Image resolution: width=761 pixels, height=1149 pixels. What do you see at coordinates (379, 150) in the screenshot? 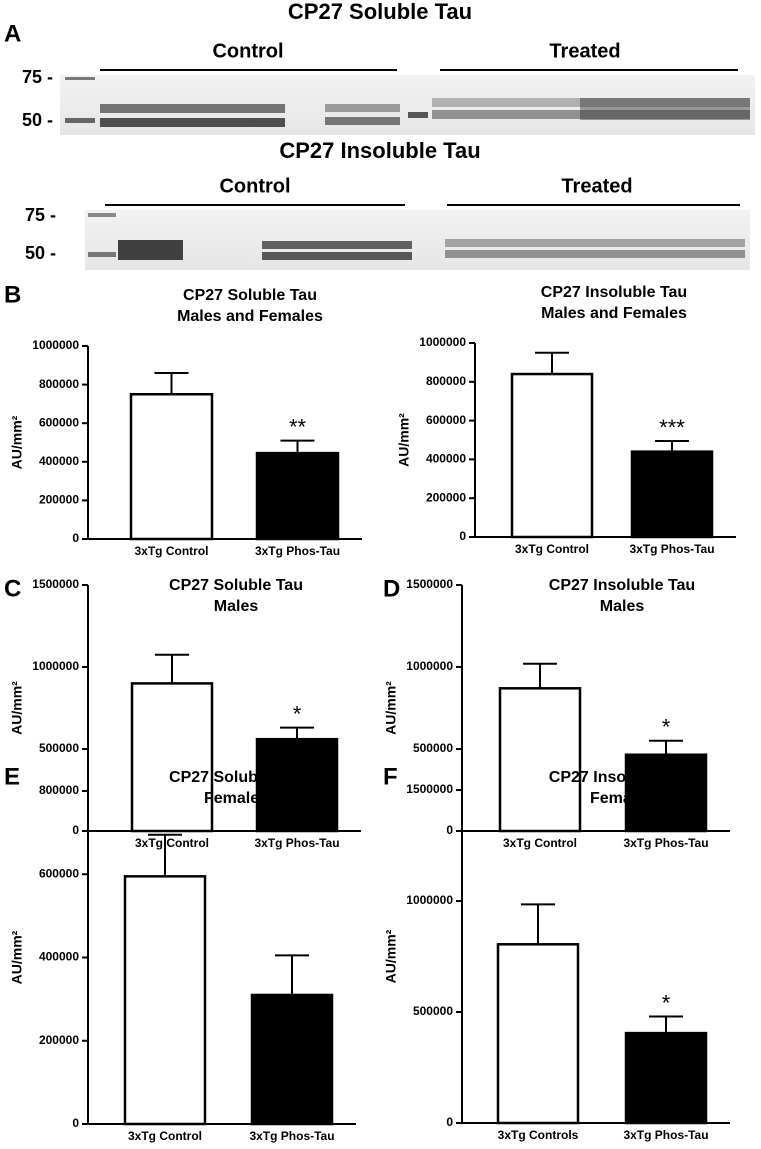
I see `blot-title: CP27 Insoluble Tau` at bounding box center [379, 150].